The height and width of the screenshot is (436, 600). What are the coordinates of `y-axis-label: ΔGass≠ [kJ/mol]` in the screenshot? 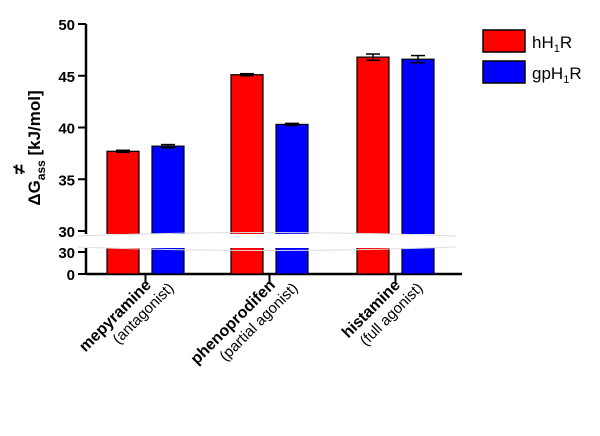 It's located at (28, 147).